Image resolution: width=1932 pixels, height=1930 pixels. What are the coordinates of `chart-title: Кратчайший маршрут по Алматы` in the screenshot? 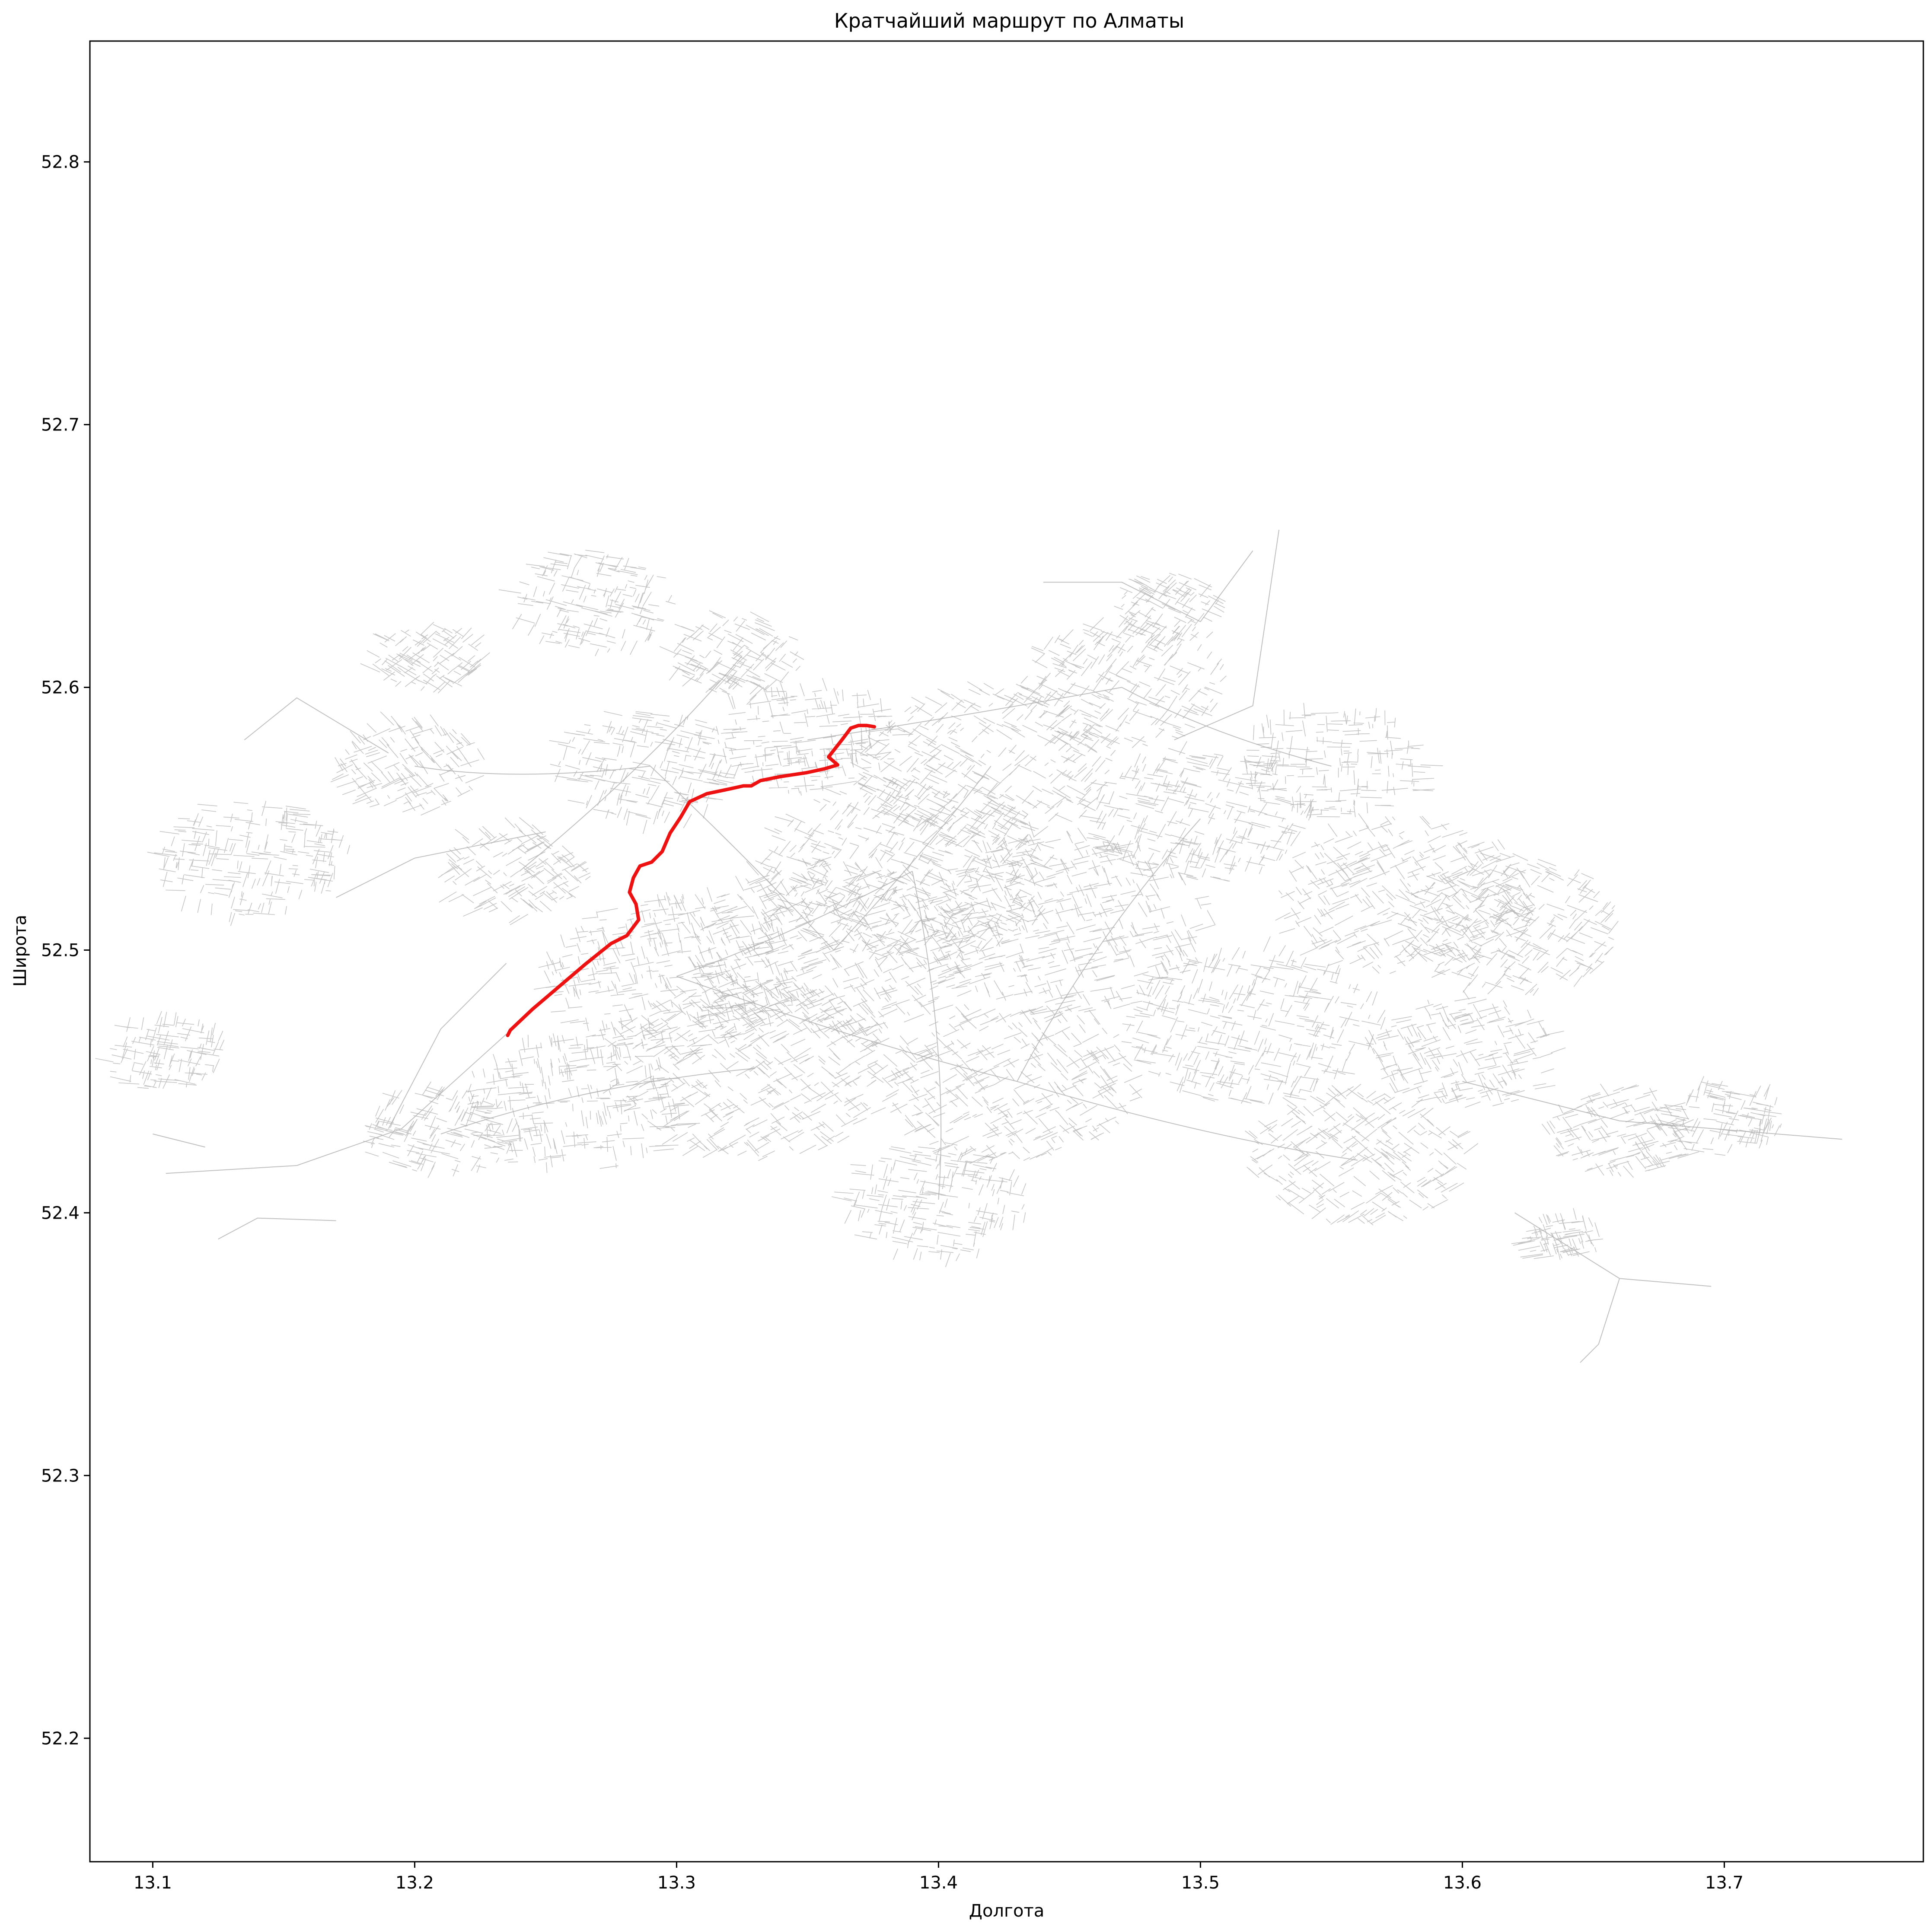 It's located at (1009, 21).